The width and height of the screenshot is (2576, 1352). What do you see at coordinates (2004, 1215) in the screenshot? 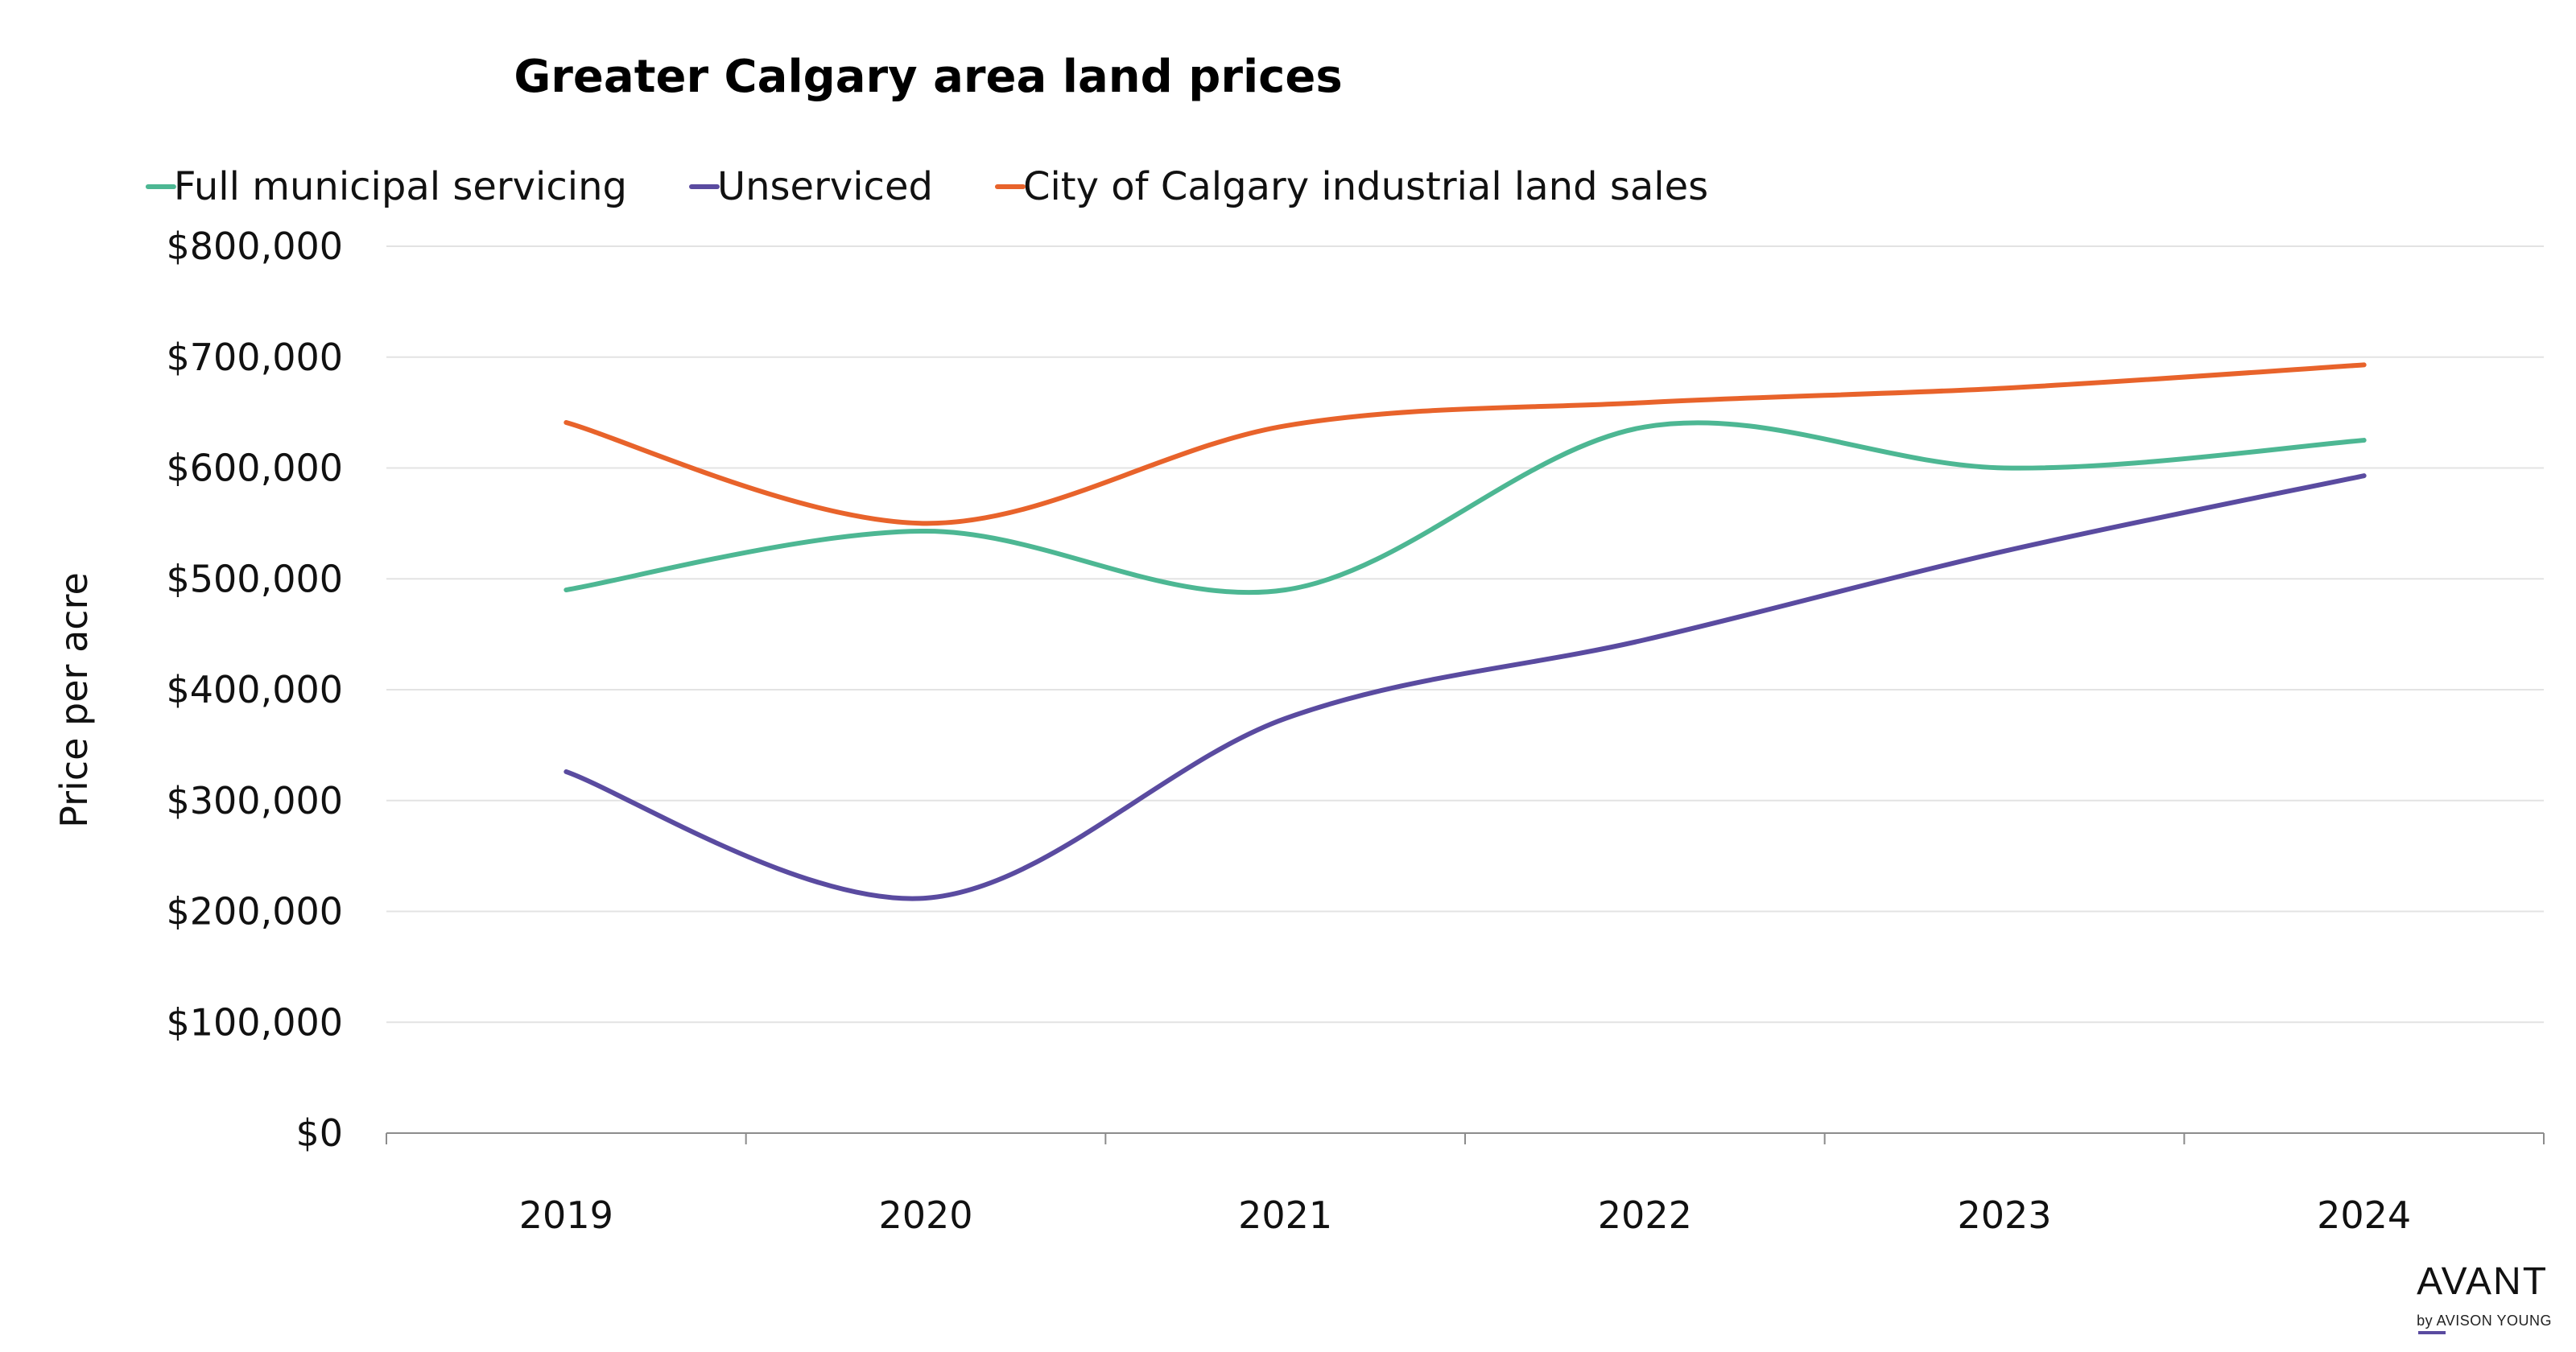
I see `x-tick-label: 2023` at bounding box center [2004, 1215].